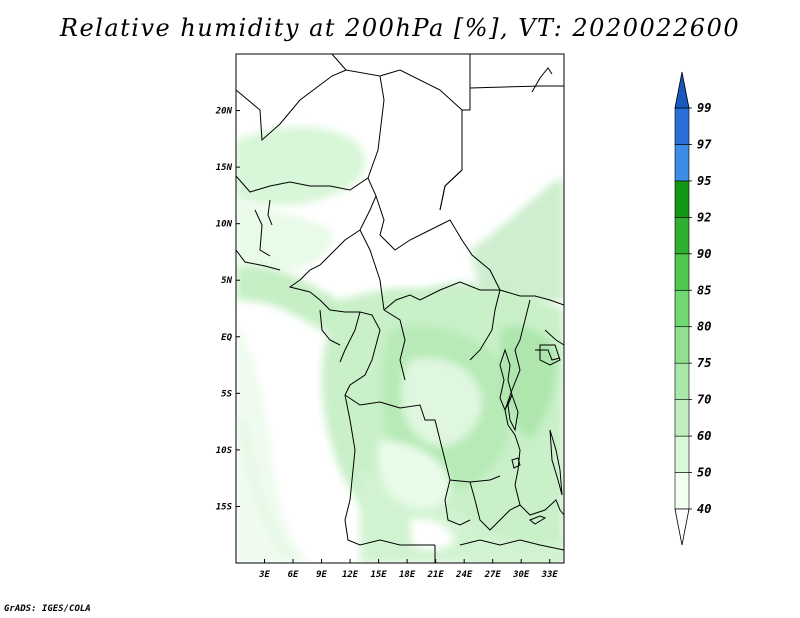  What do you see at coordinates (224, 225) in the screenshot?
I see `y-tick-label: 10N` at bounding box center [224, 225].